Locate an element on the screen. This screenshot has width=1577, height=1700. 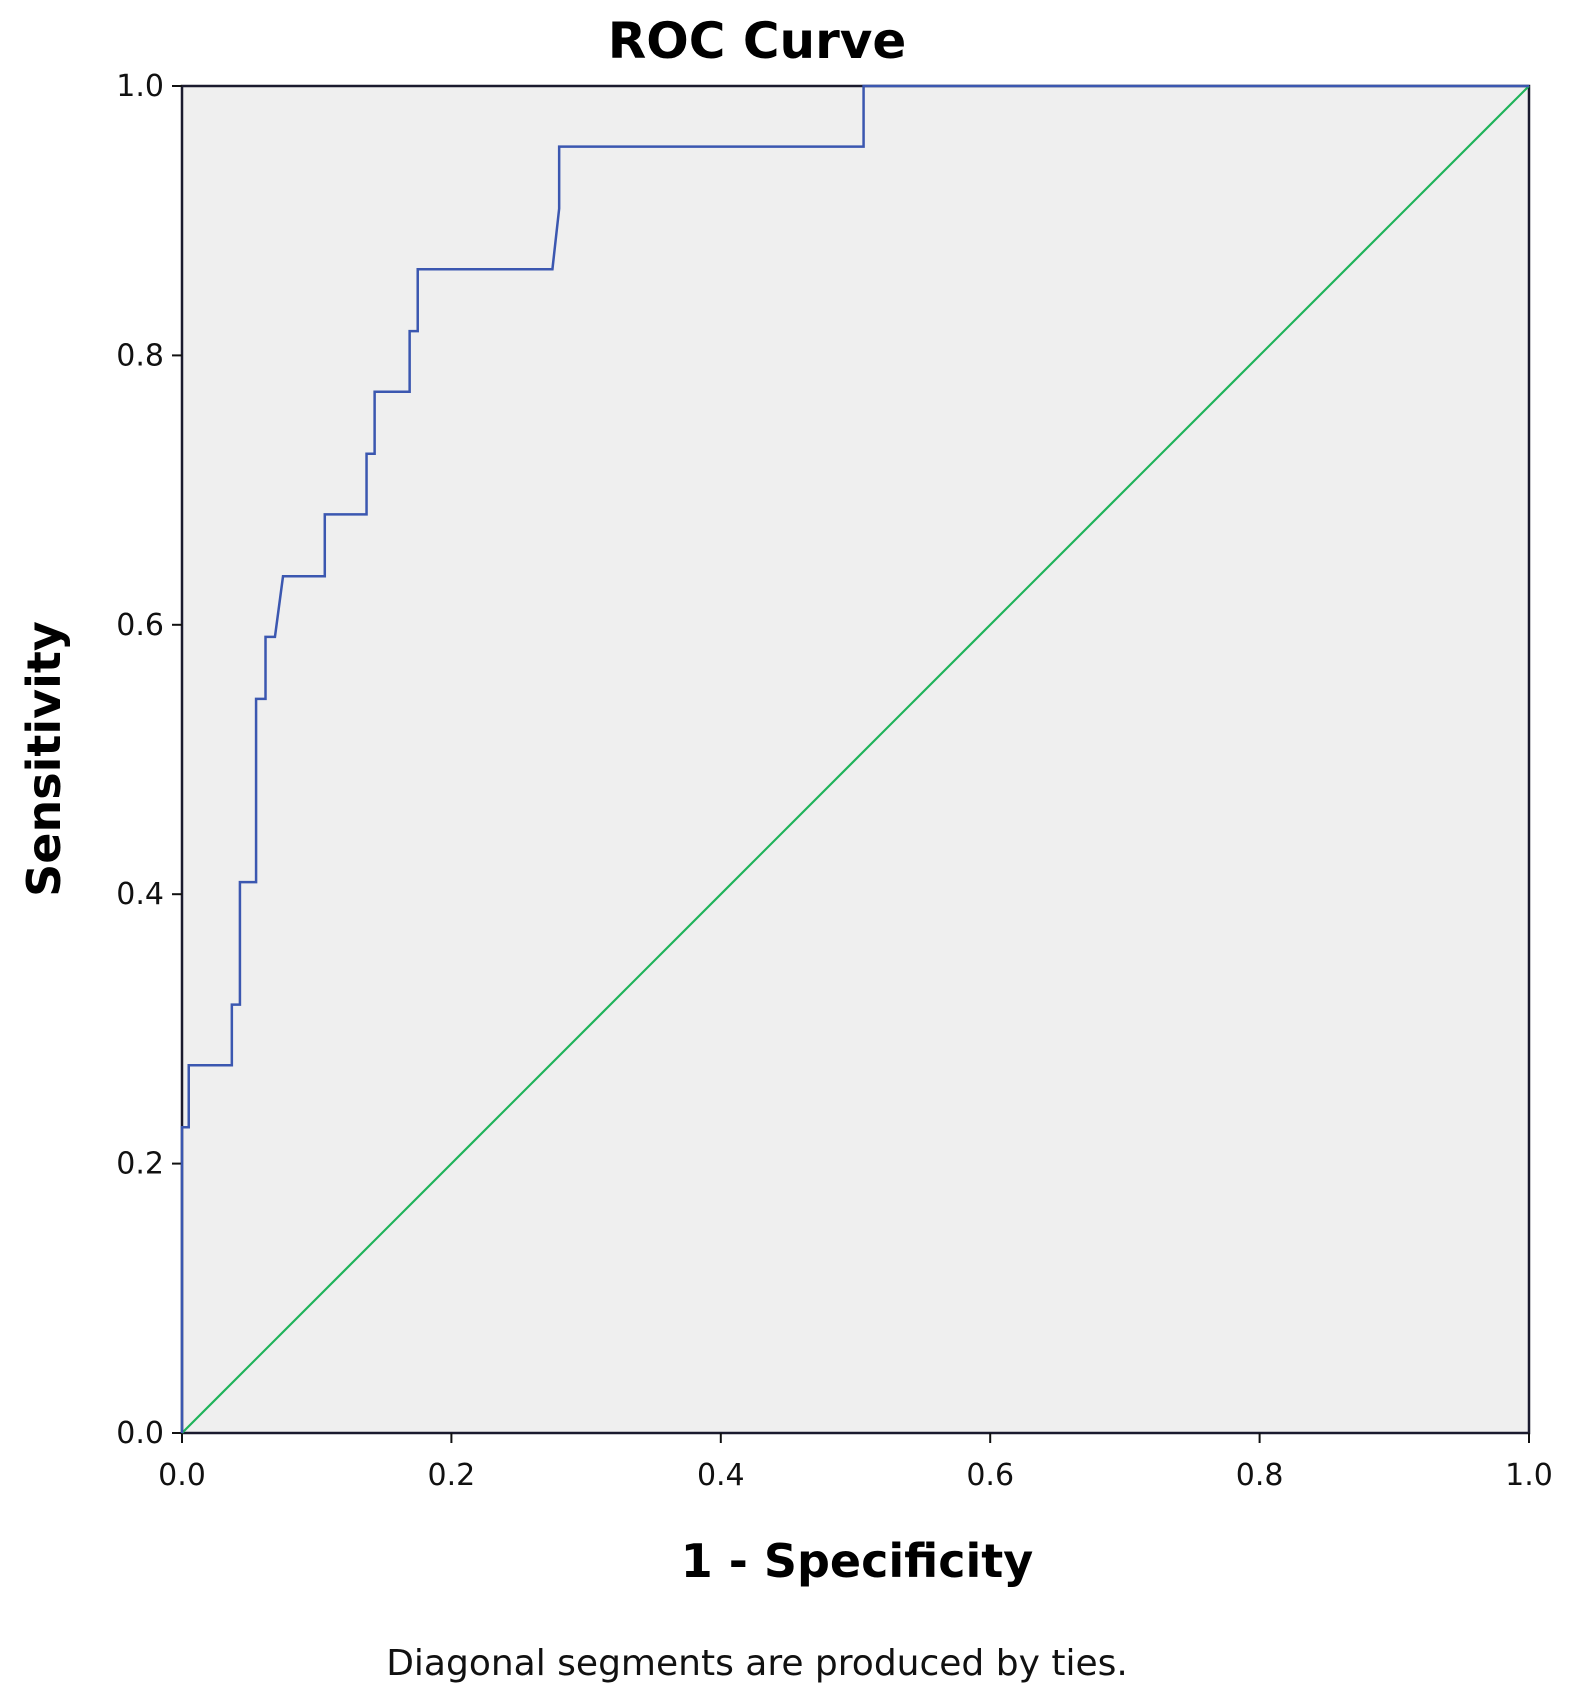
y-tick-label: 1.0 is located at coordinates (140, 86).